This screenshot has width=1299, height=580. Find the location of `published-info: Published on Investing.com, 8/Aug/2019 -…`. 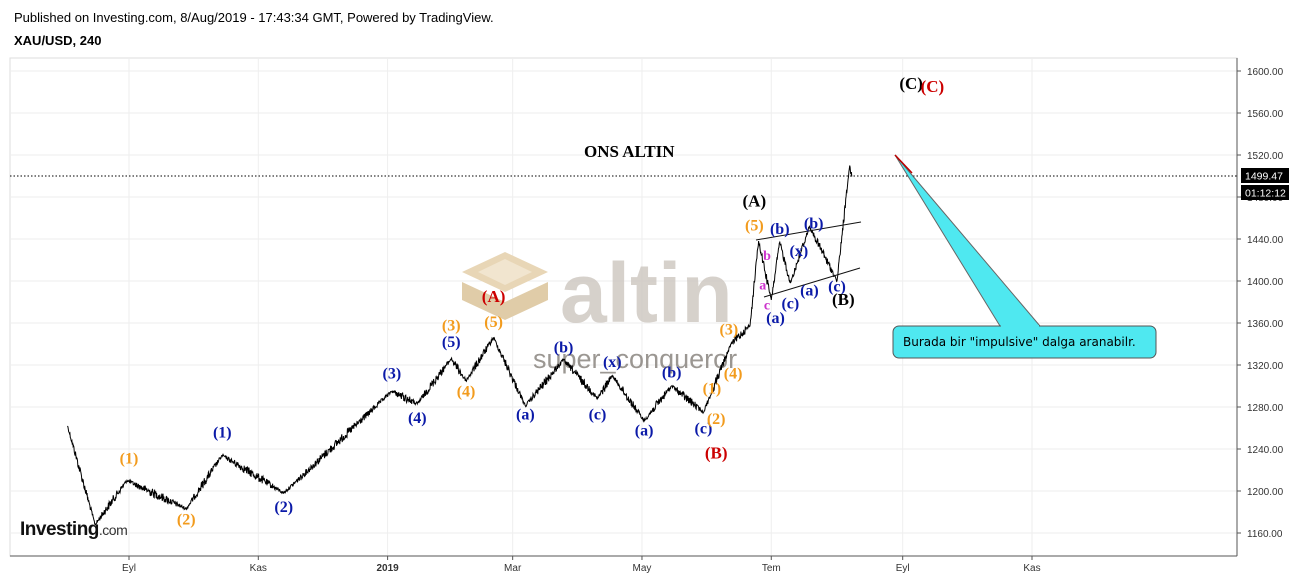

published-info: Published on Investing.com, 8/Aug/2019 -… is located at coordinates (254, 17).